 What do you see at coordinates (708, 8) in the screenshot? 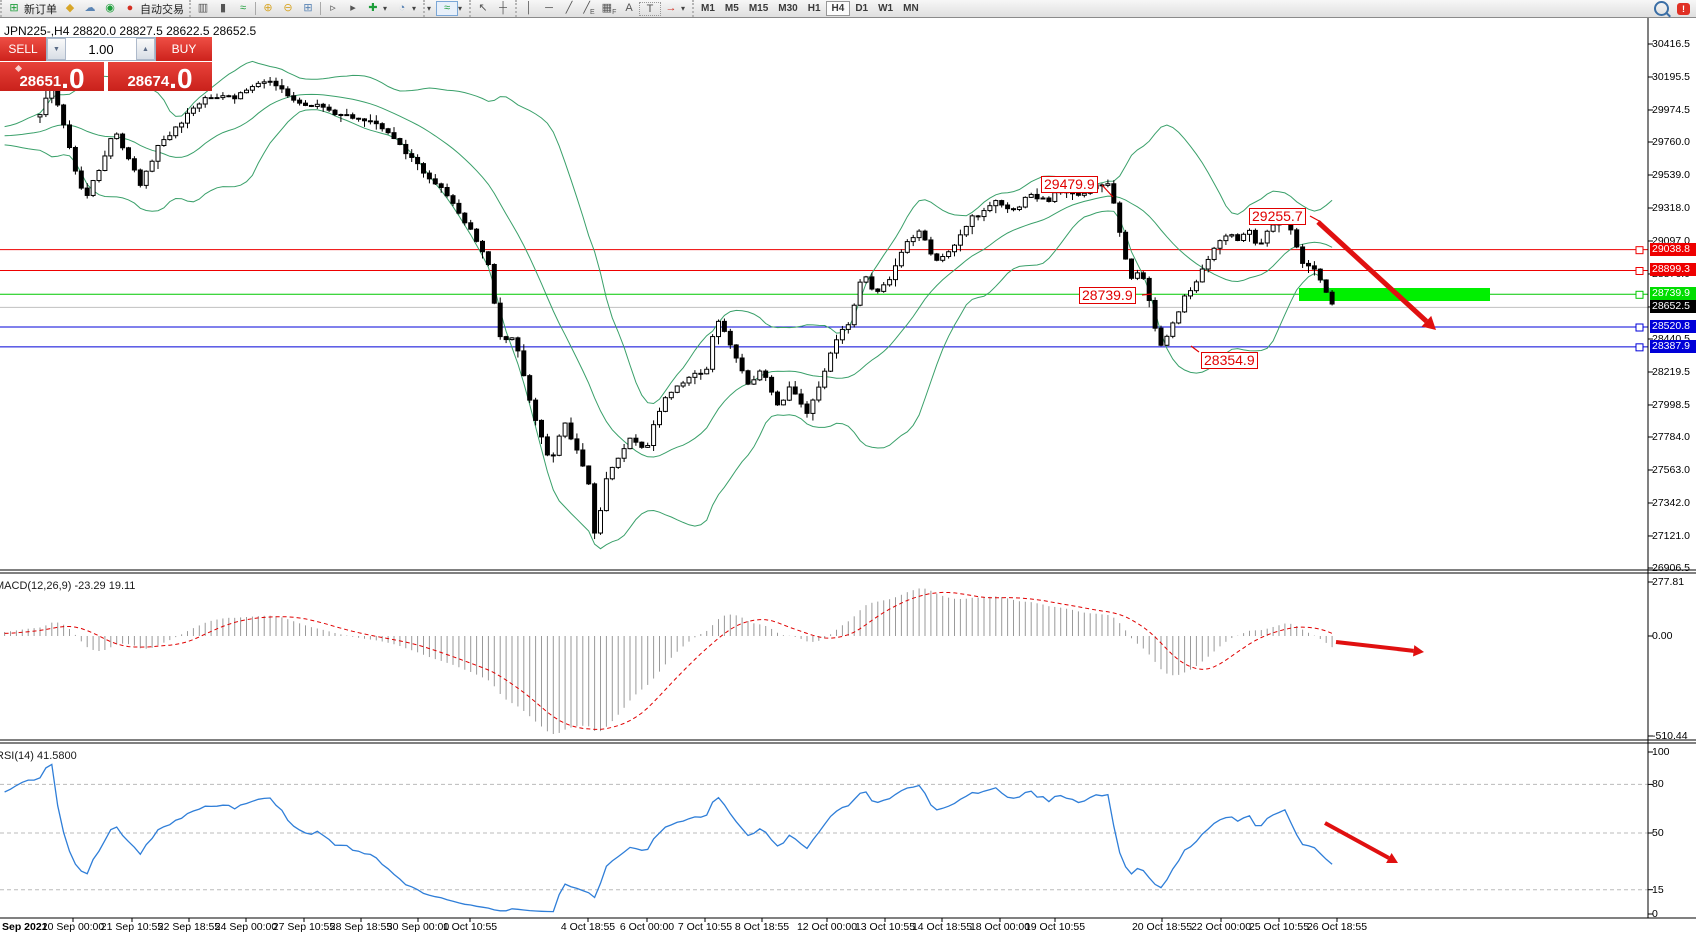
I see `timeframe-button-M1: M1` at bounding box center [708, 8].